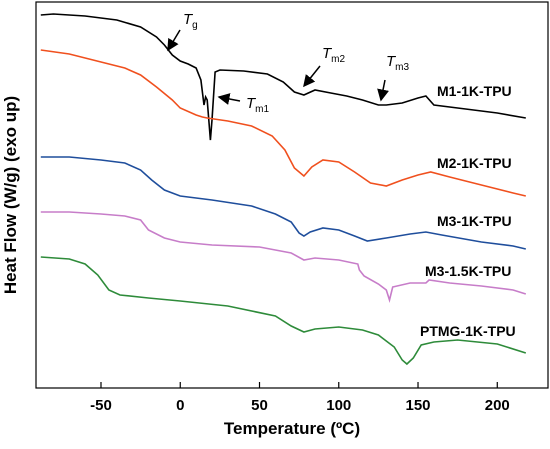  I want to click on annotation: Tm3, so click(398, 63).